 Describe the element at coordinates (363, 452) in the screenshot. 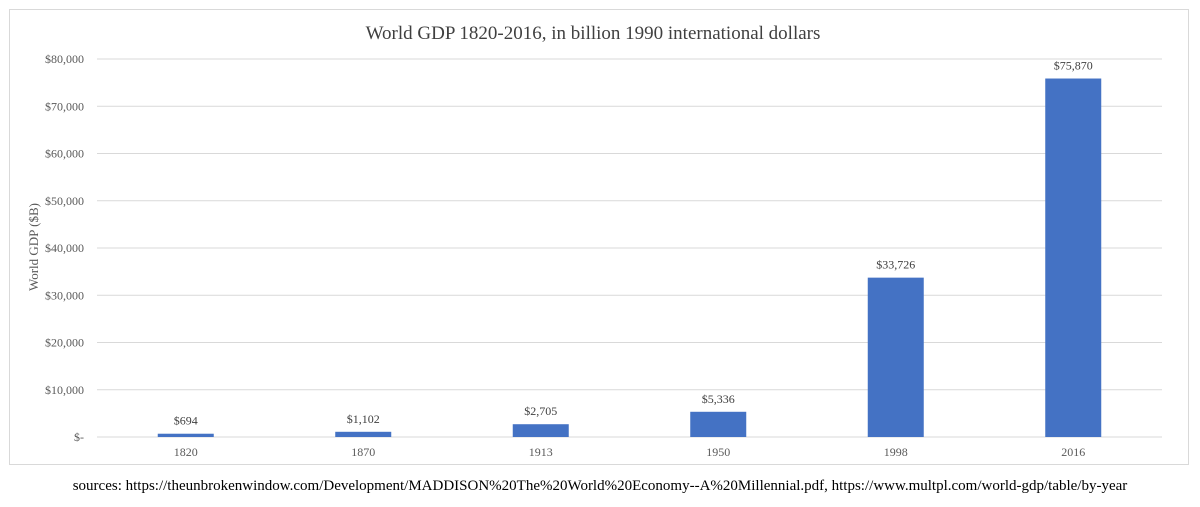

I see `x-tick-label: 1870` at that location.